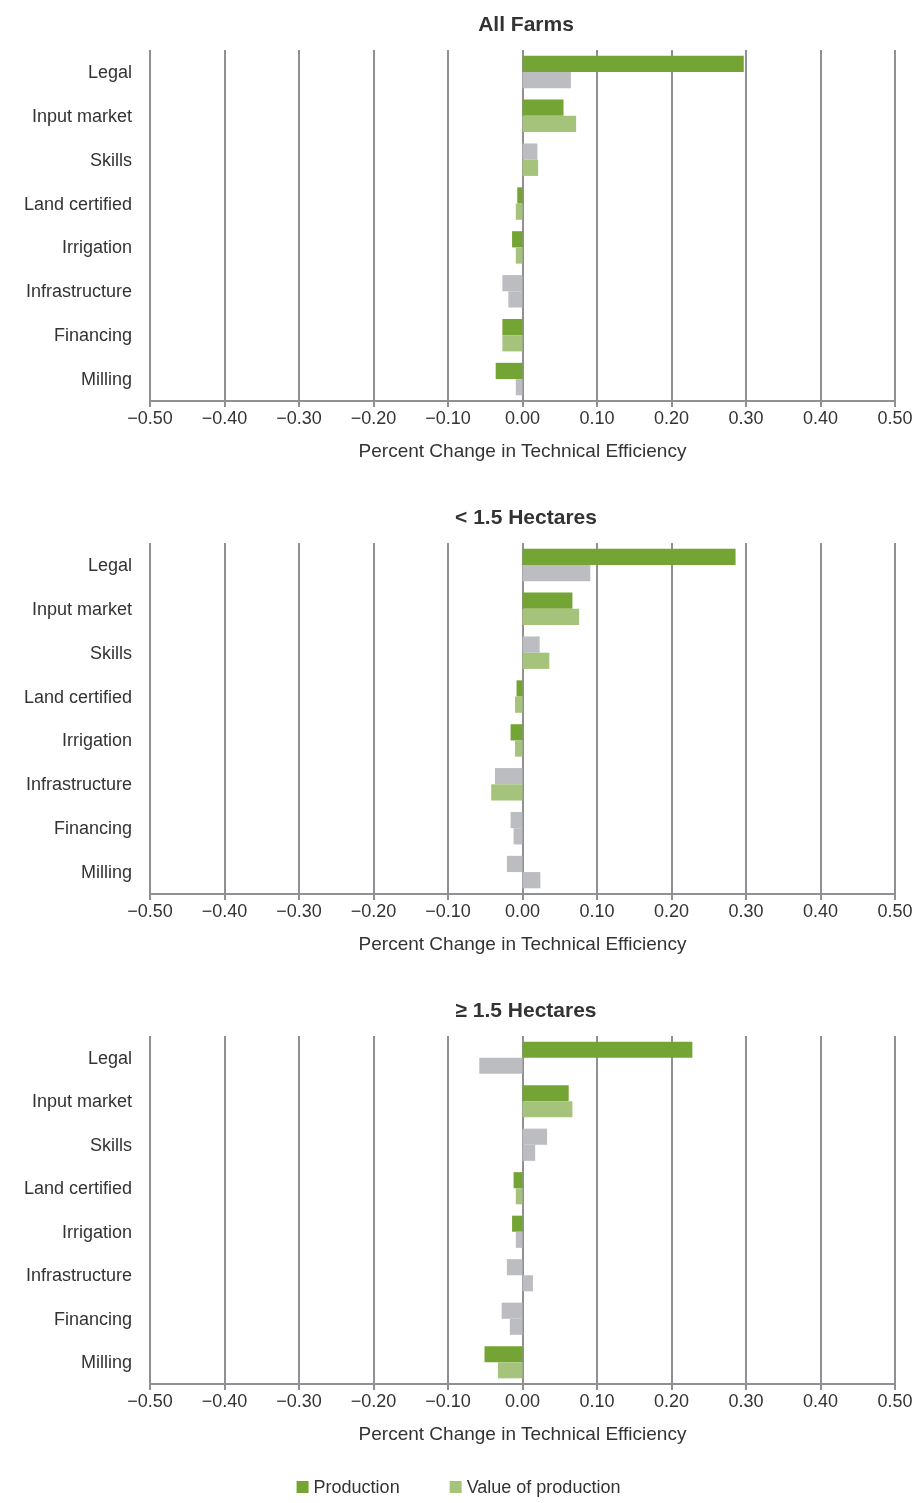  I want to click on chart-title: < 1.5 Hectares, so click(526, 516).